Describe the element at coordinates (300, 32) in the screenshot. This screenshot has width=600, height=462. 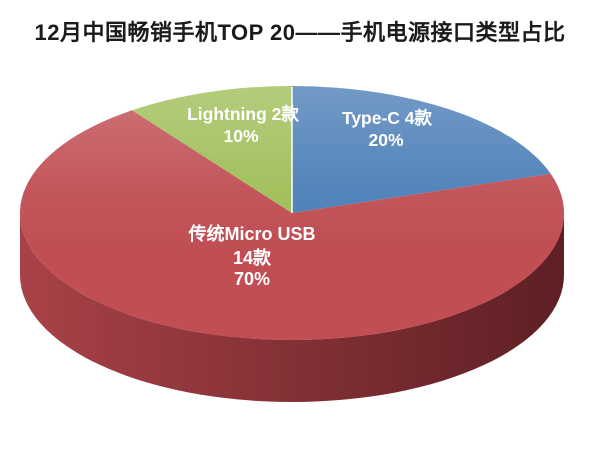
I see `chart-title: 12月中国畅销手机TOP 20——手机电源接口类型占比` at that location.